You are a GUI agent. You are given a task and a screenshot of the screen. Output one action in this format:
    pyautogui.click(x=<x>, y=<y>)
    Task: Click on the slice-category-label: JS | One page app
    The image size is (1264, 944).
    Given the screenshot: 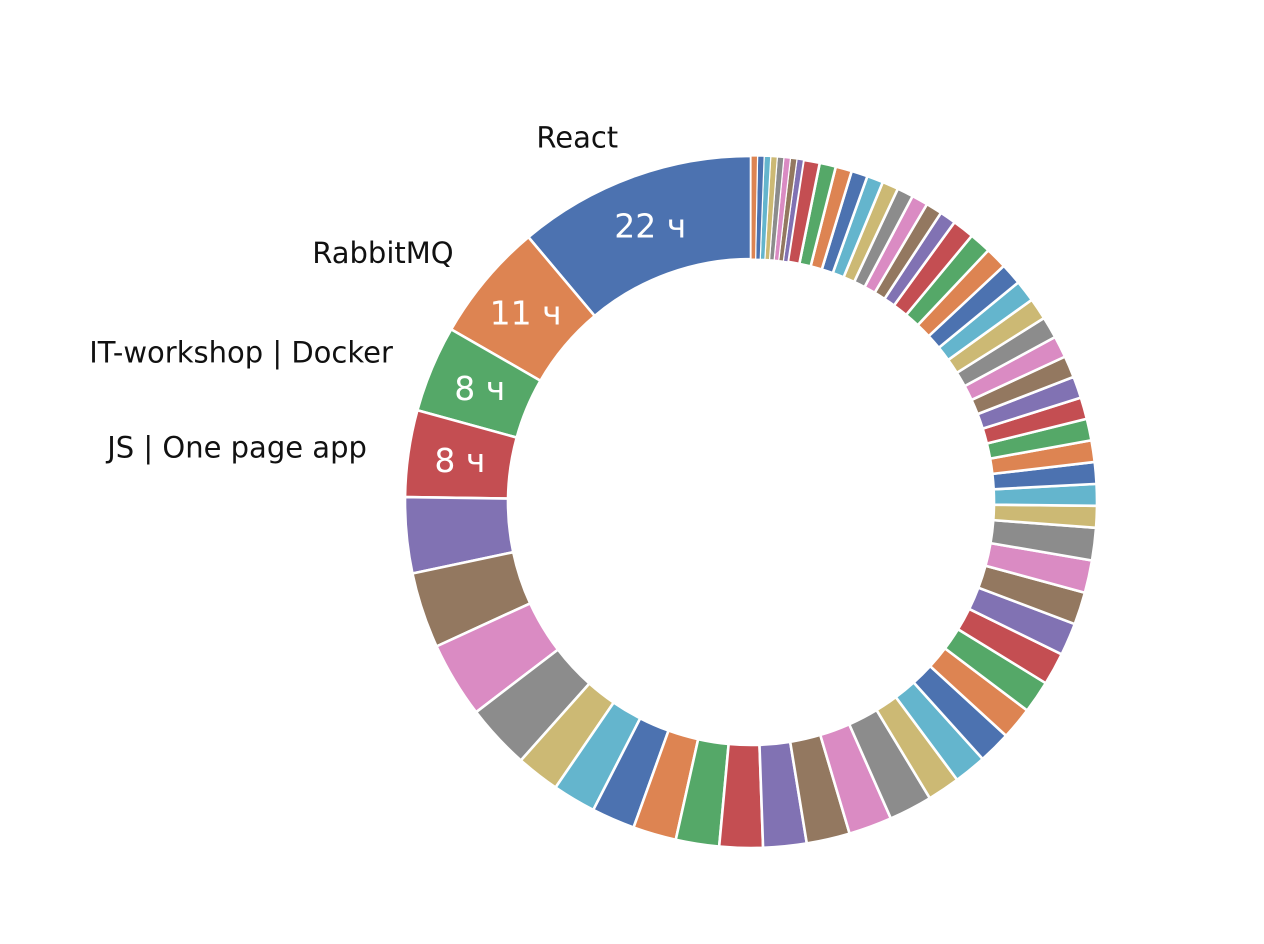 What is the action you would take?
    pyautogui.click(x=236, y=447)
    